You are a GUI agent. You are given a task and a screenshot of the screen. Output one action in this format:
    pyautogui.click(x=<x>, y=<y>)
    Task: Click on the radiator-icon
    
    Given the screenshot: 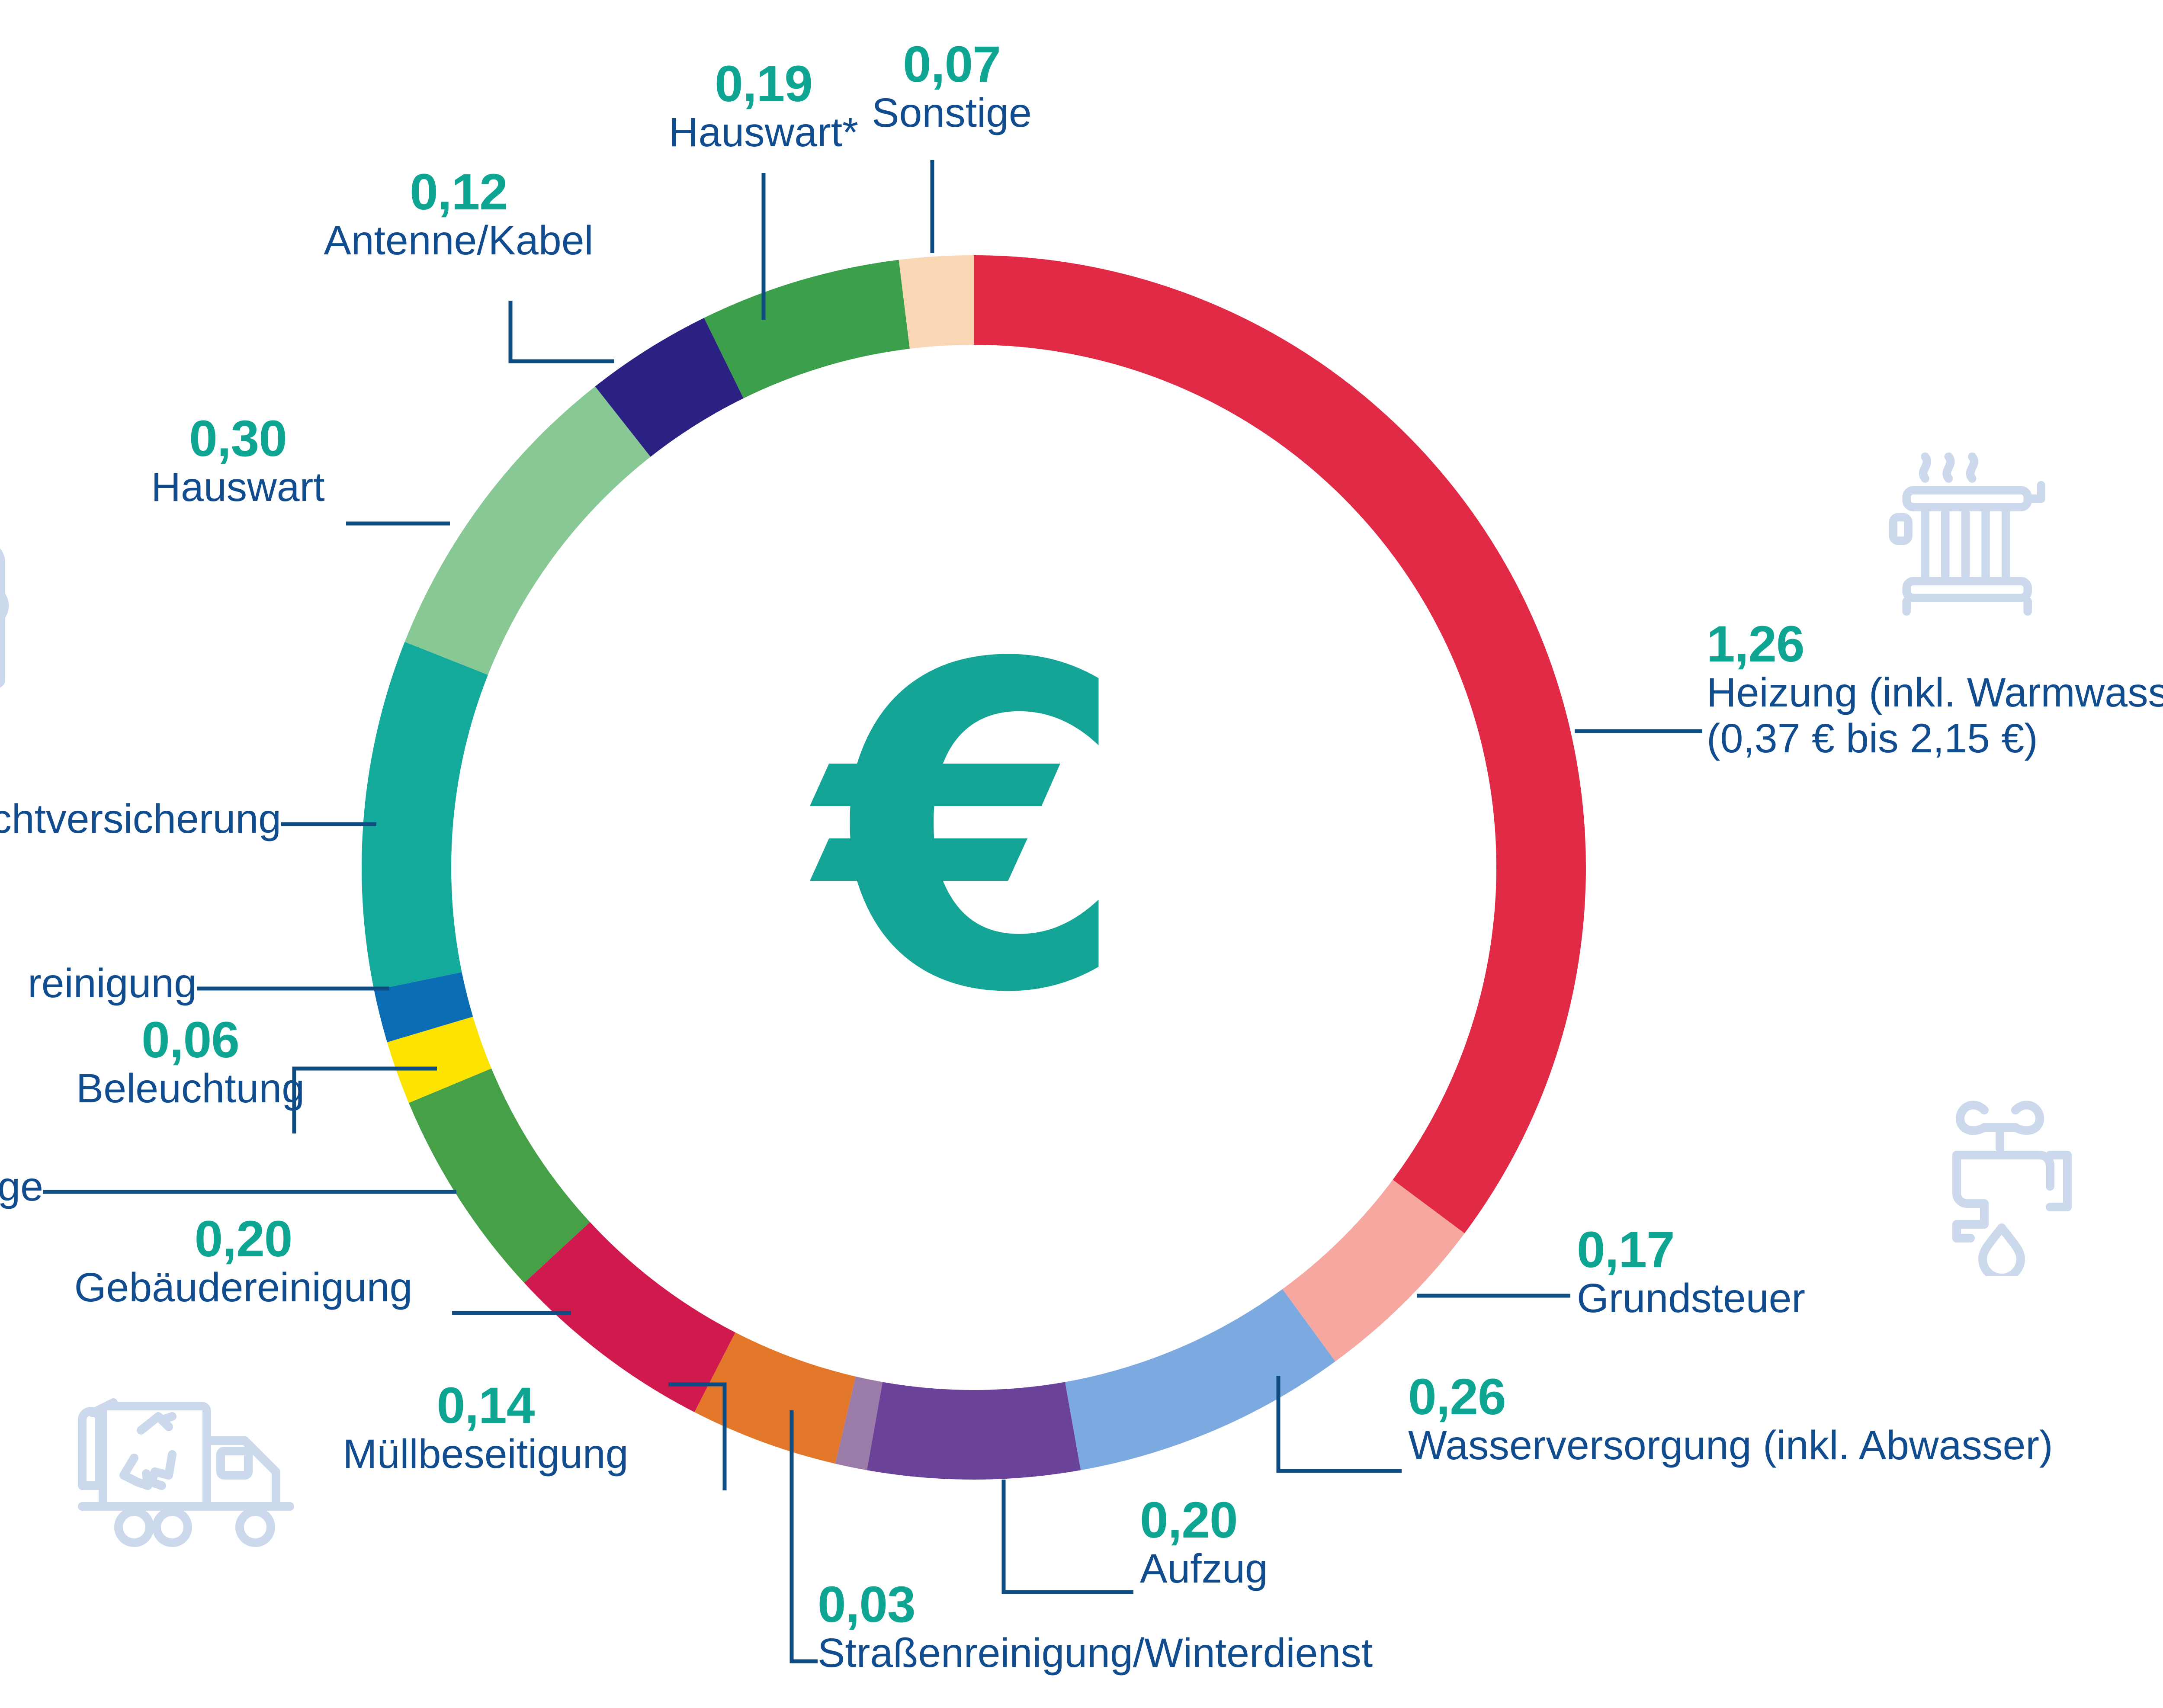 What is the action you would take?
    pyautogui.click(x=1970, y=541)
    